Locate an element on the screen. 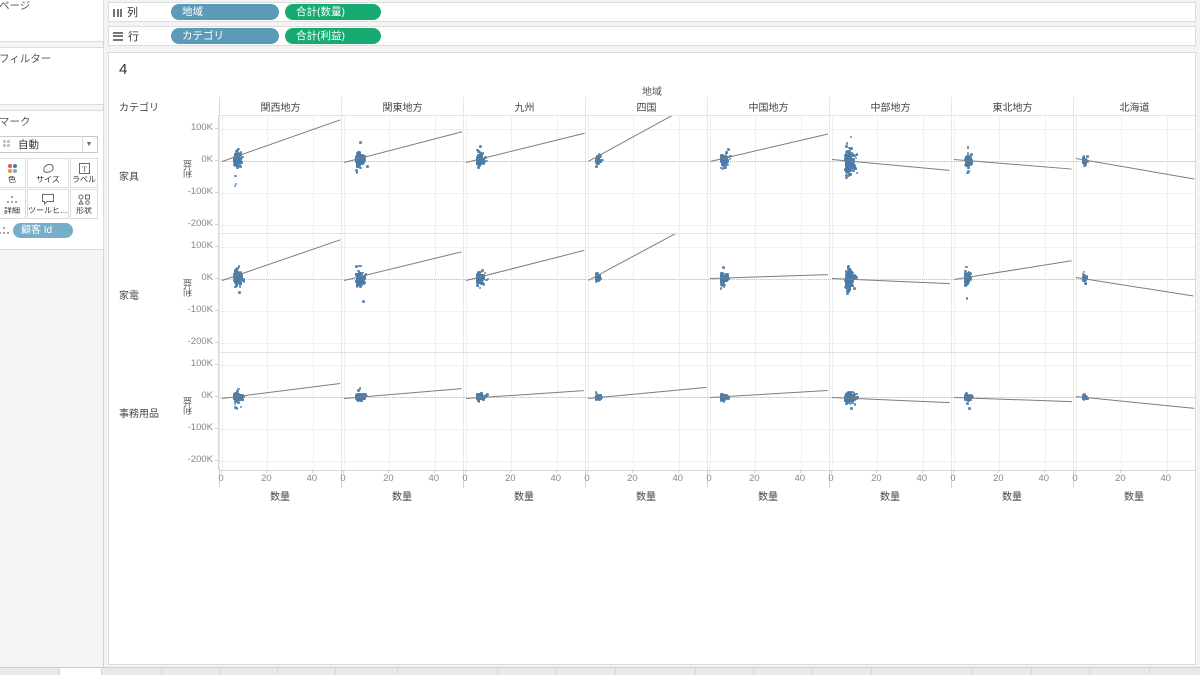  marks-color-button: 色 is located at coordinates (13, 173).